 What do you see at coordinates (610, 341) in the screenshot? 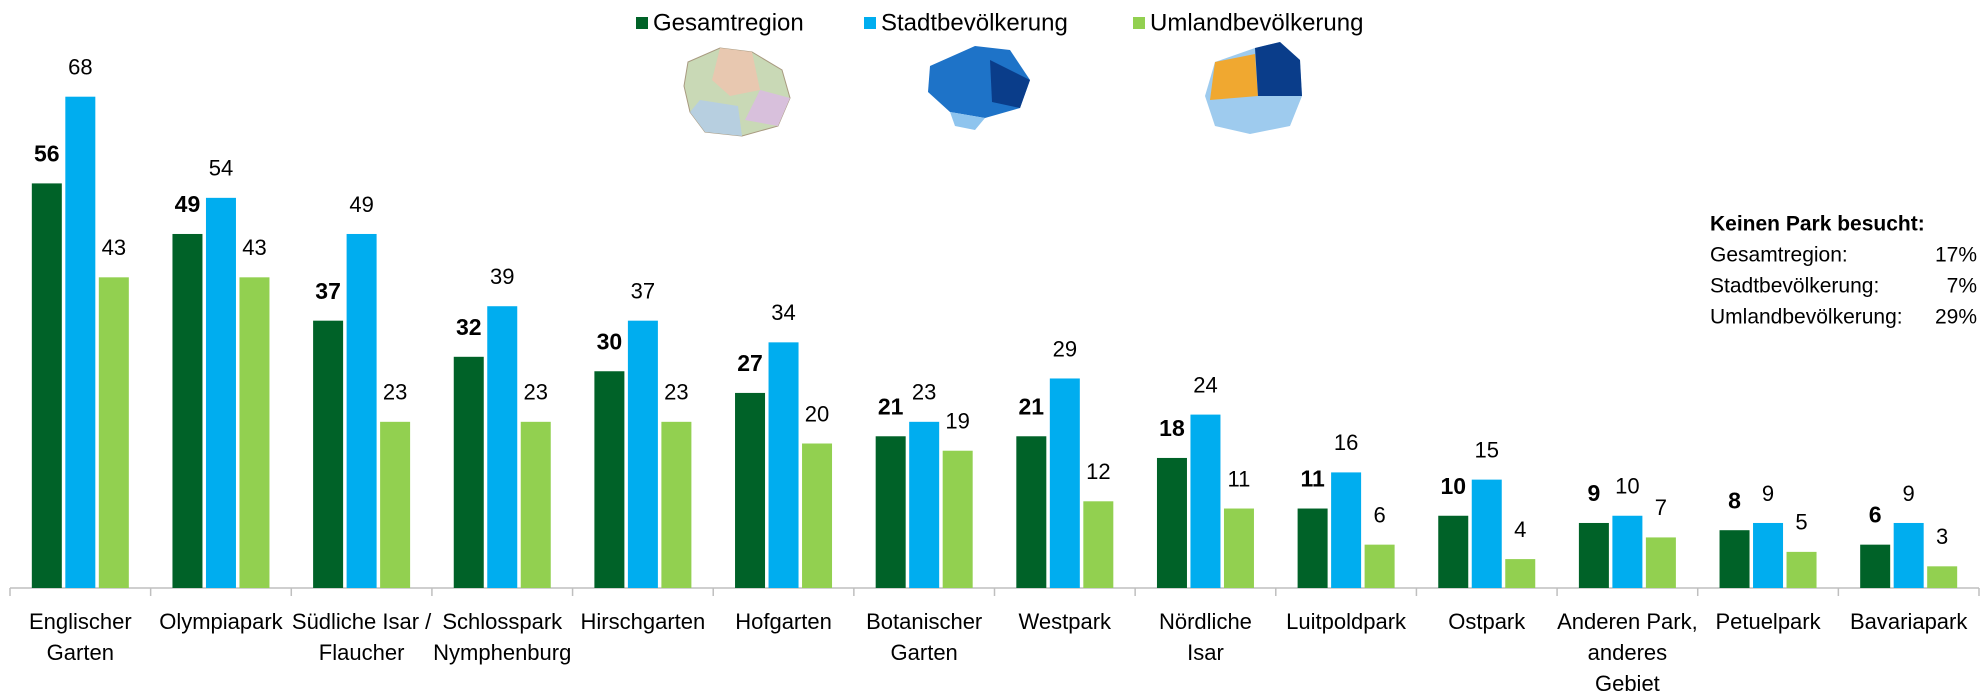
I see `data-label: 30` at bounding box center [610, 341].